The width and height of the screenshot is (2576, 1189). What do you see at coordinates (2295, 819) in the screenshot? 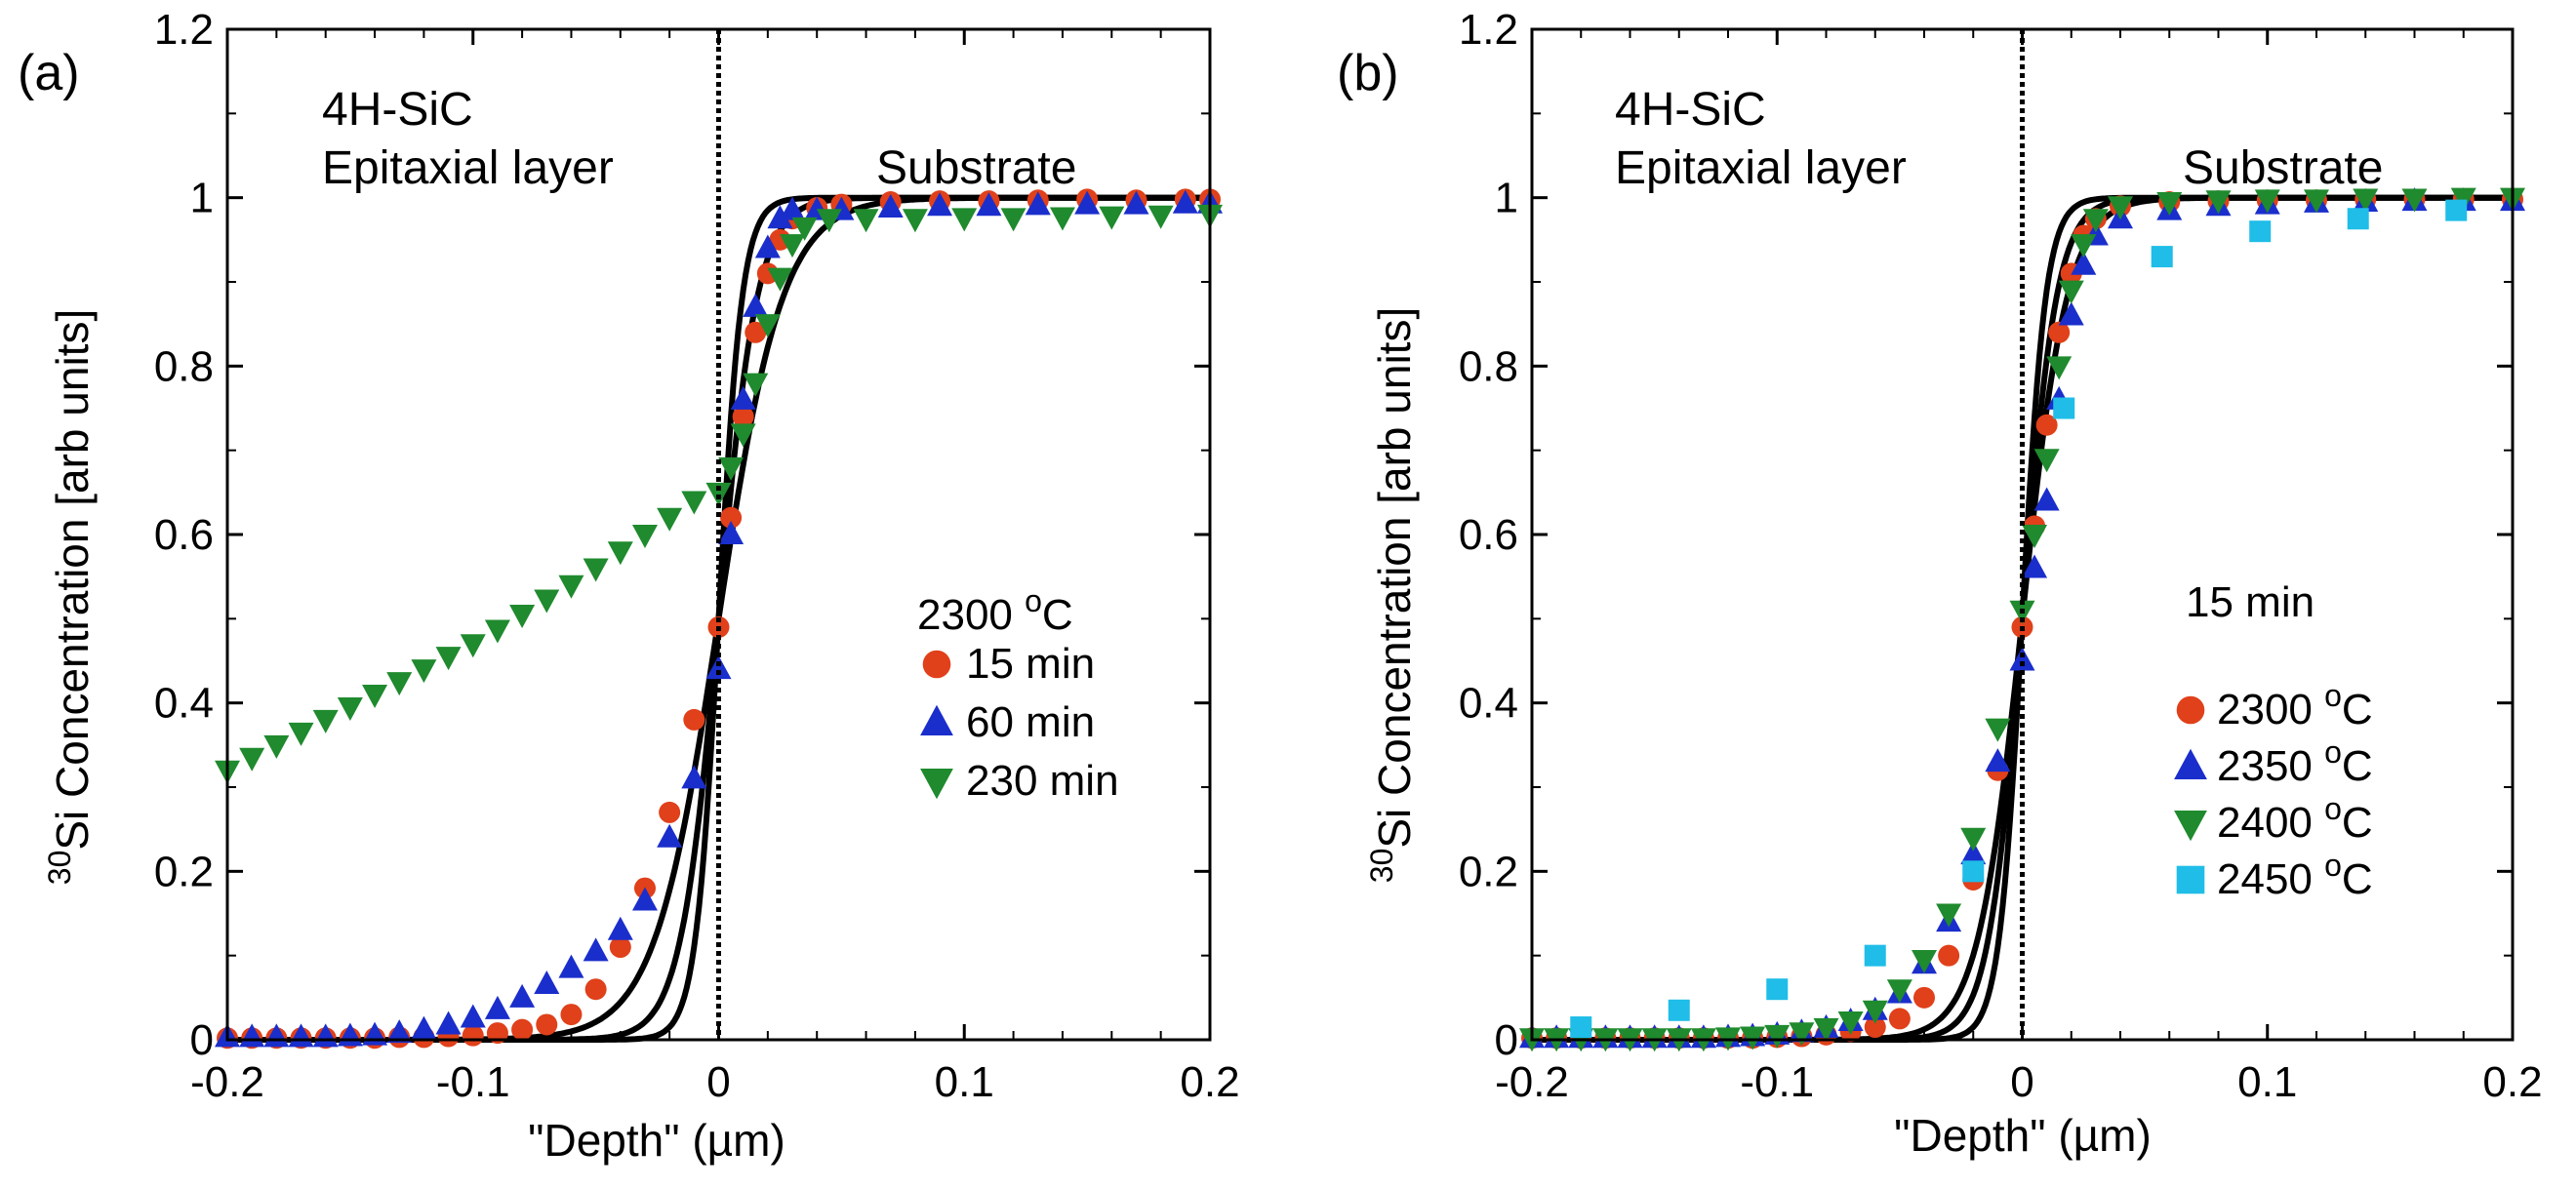
I see `legend-entry-label: 2400 oC` at bounding box center [2295, 819].